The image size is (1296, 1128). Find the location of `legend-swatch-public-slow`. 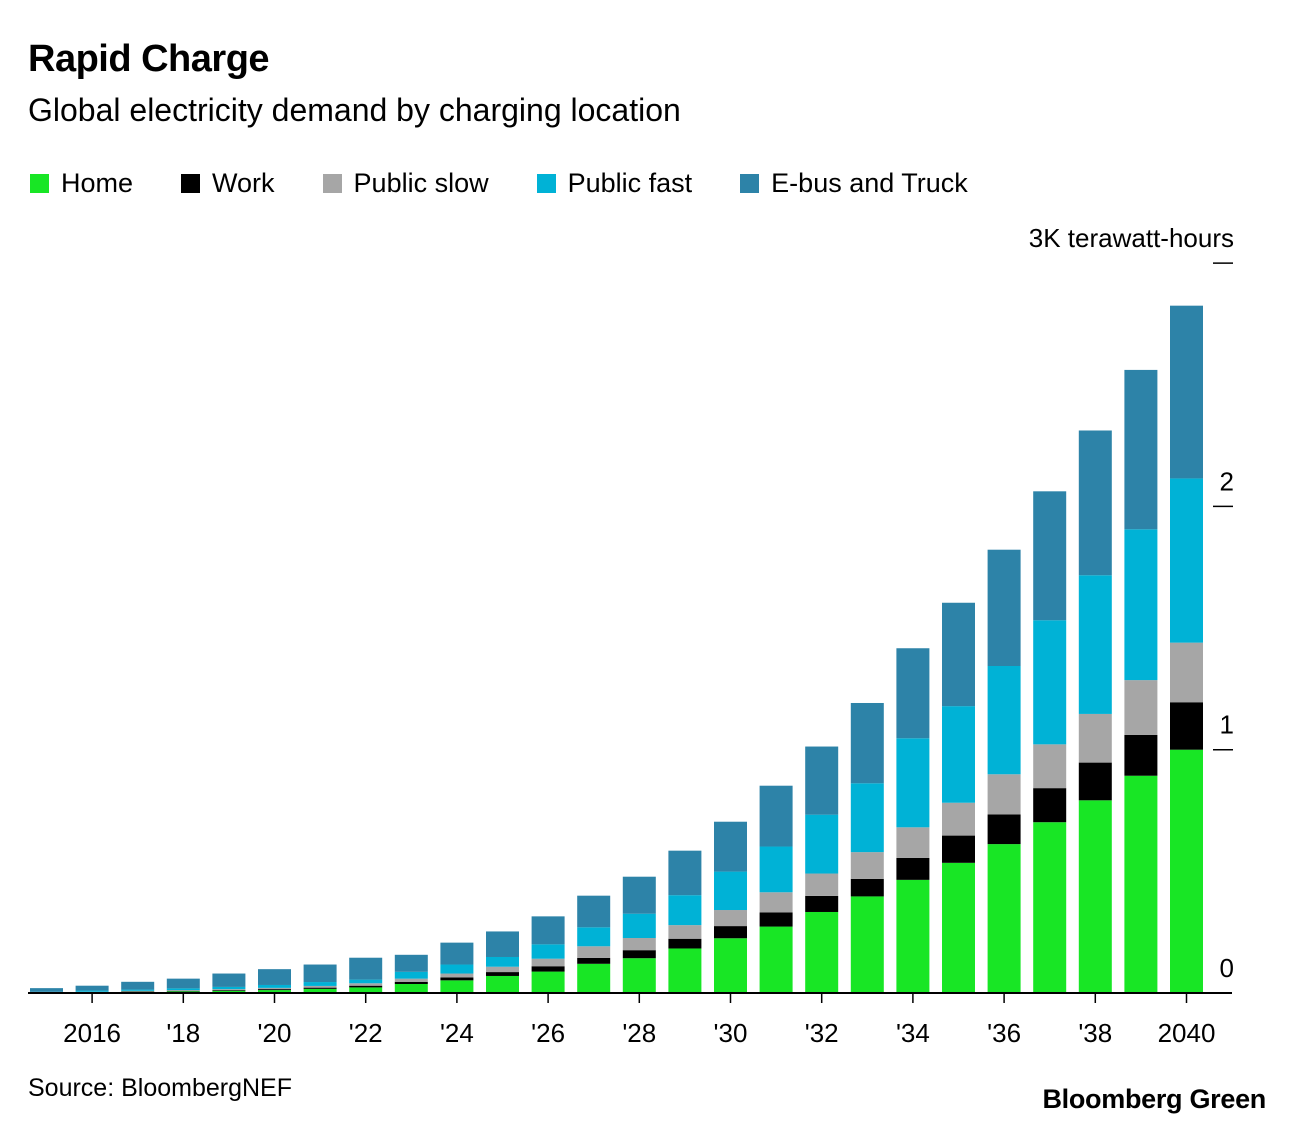

legend-swatch-public-slow is located at coordinates (332, 183).